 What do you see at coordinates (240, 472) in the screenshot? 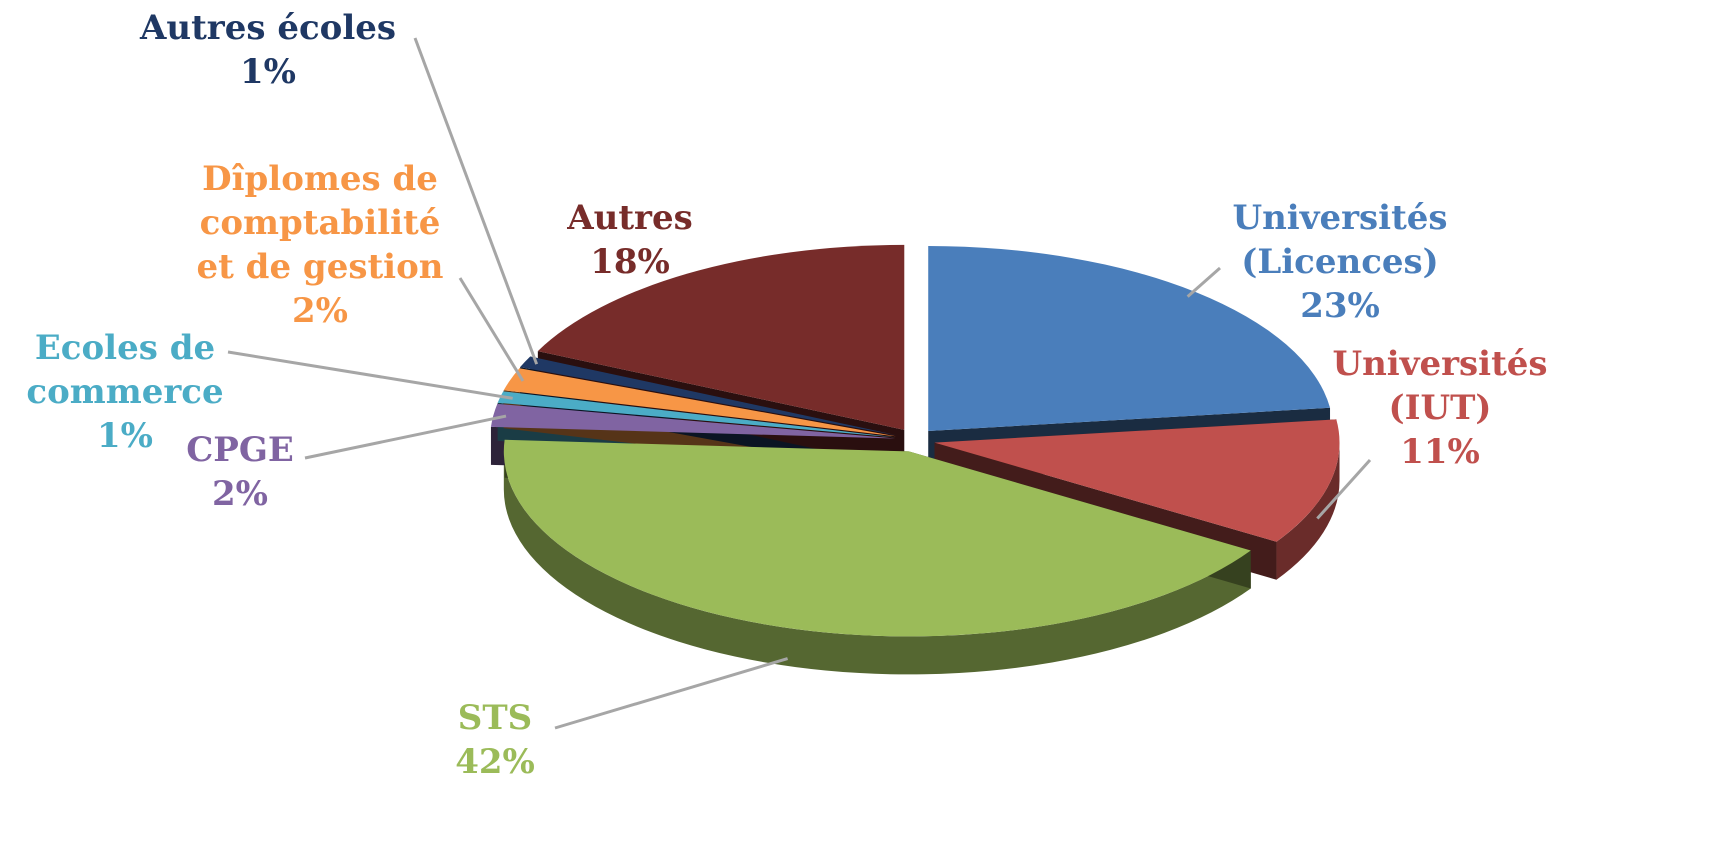
I see `data-label: CPGE 2%` at bounding box center [240, 472].